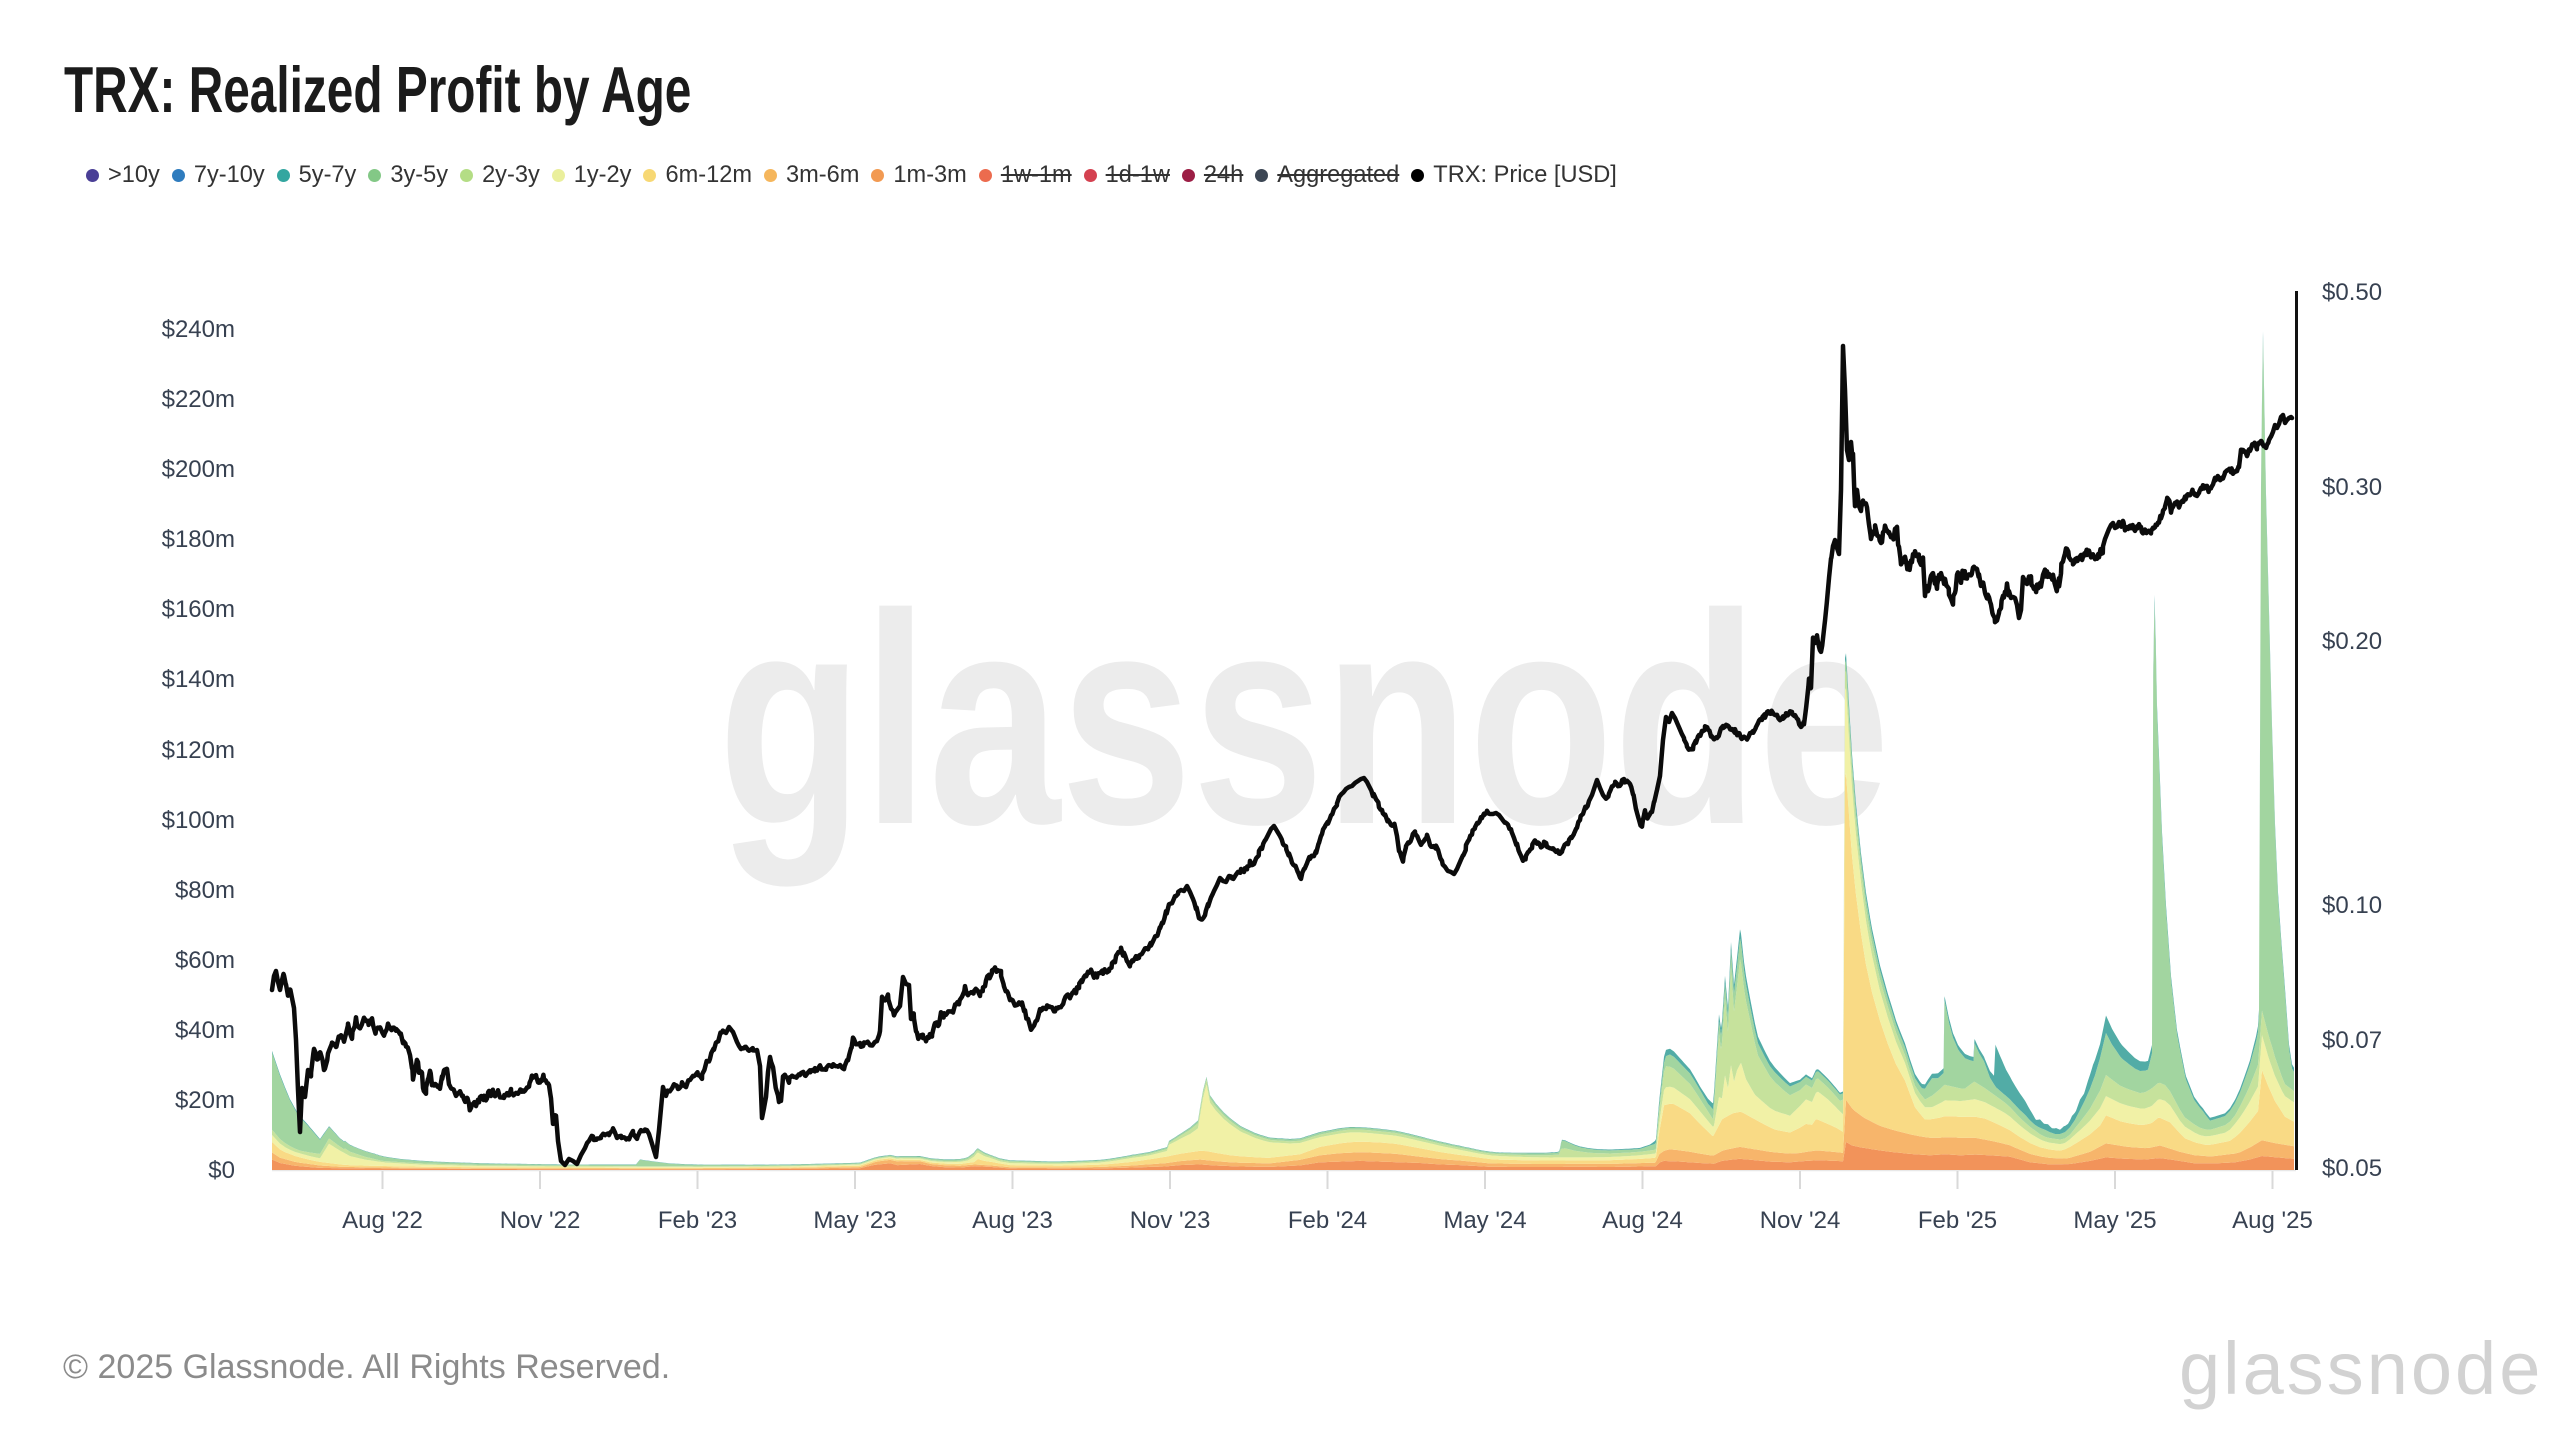 The height and width of the screenshot is (1440, 2560). What do you see at coordinates (854, 1220) in the screenshot?
I see `svg-text: May '23` at bounding box center [854, 1220].